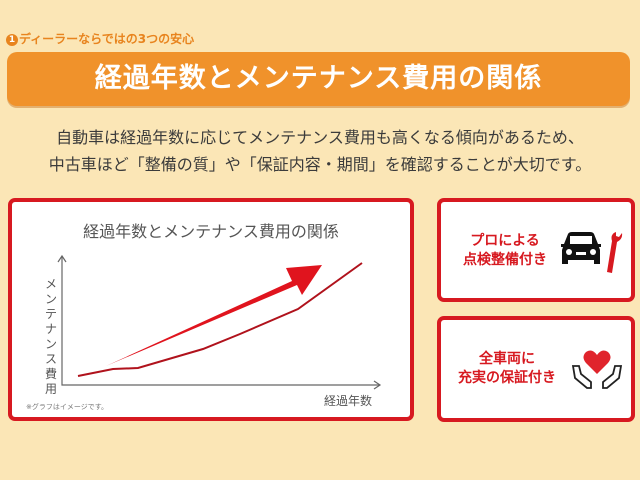 This screenshot has width=640, height=480. Describe the element at coordinates (505, 260) in the screenshot. I see `feature-line-2: 点検整備付き` at that location.